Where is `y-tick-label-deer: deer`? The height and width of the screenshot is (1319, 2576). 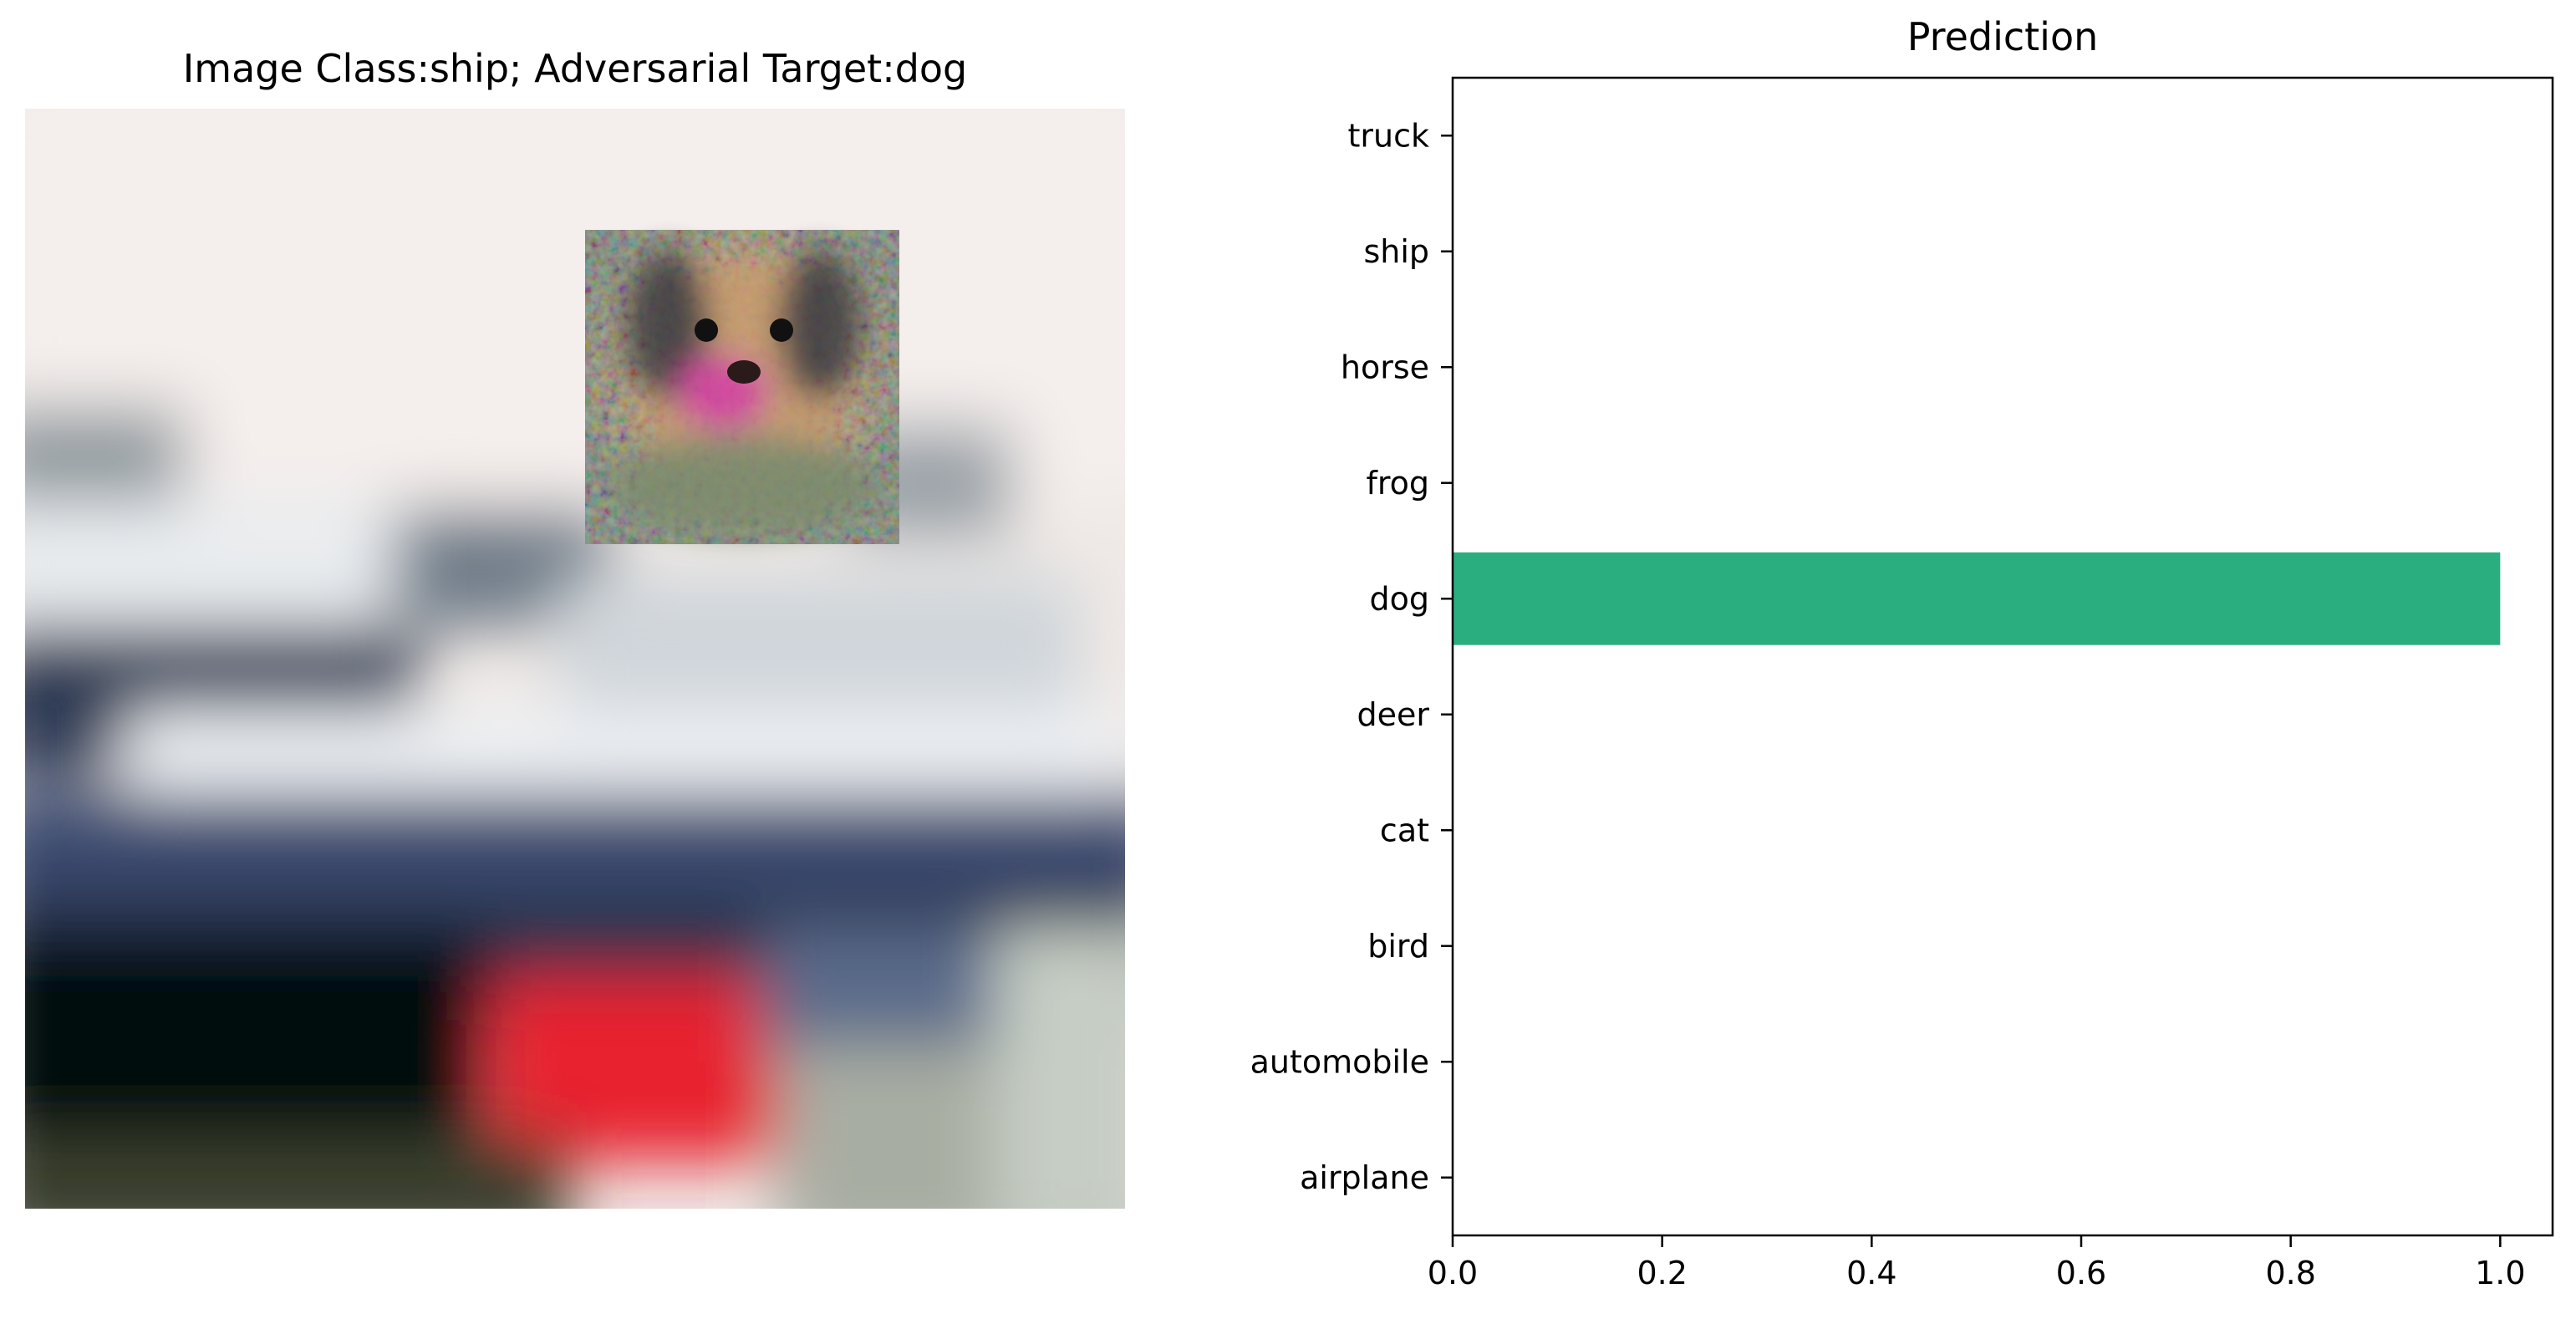
y-tick-label-deer: deer is located at coordinates (1393, 714).